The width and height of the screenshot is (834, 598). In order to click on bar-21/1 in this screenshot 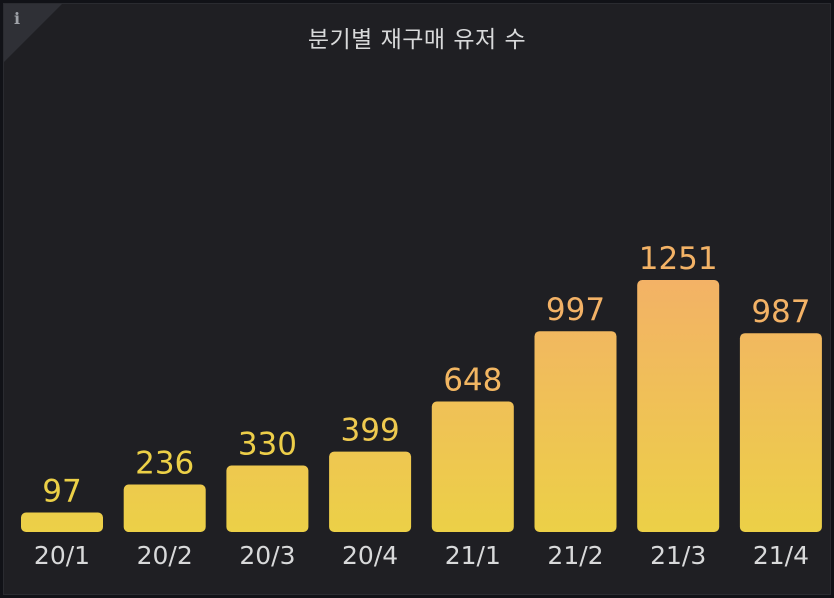, I will do `click(472, 467)`.